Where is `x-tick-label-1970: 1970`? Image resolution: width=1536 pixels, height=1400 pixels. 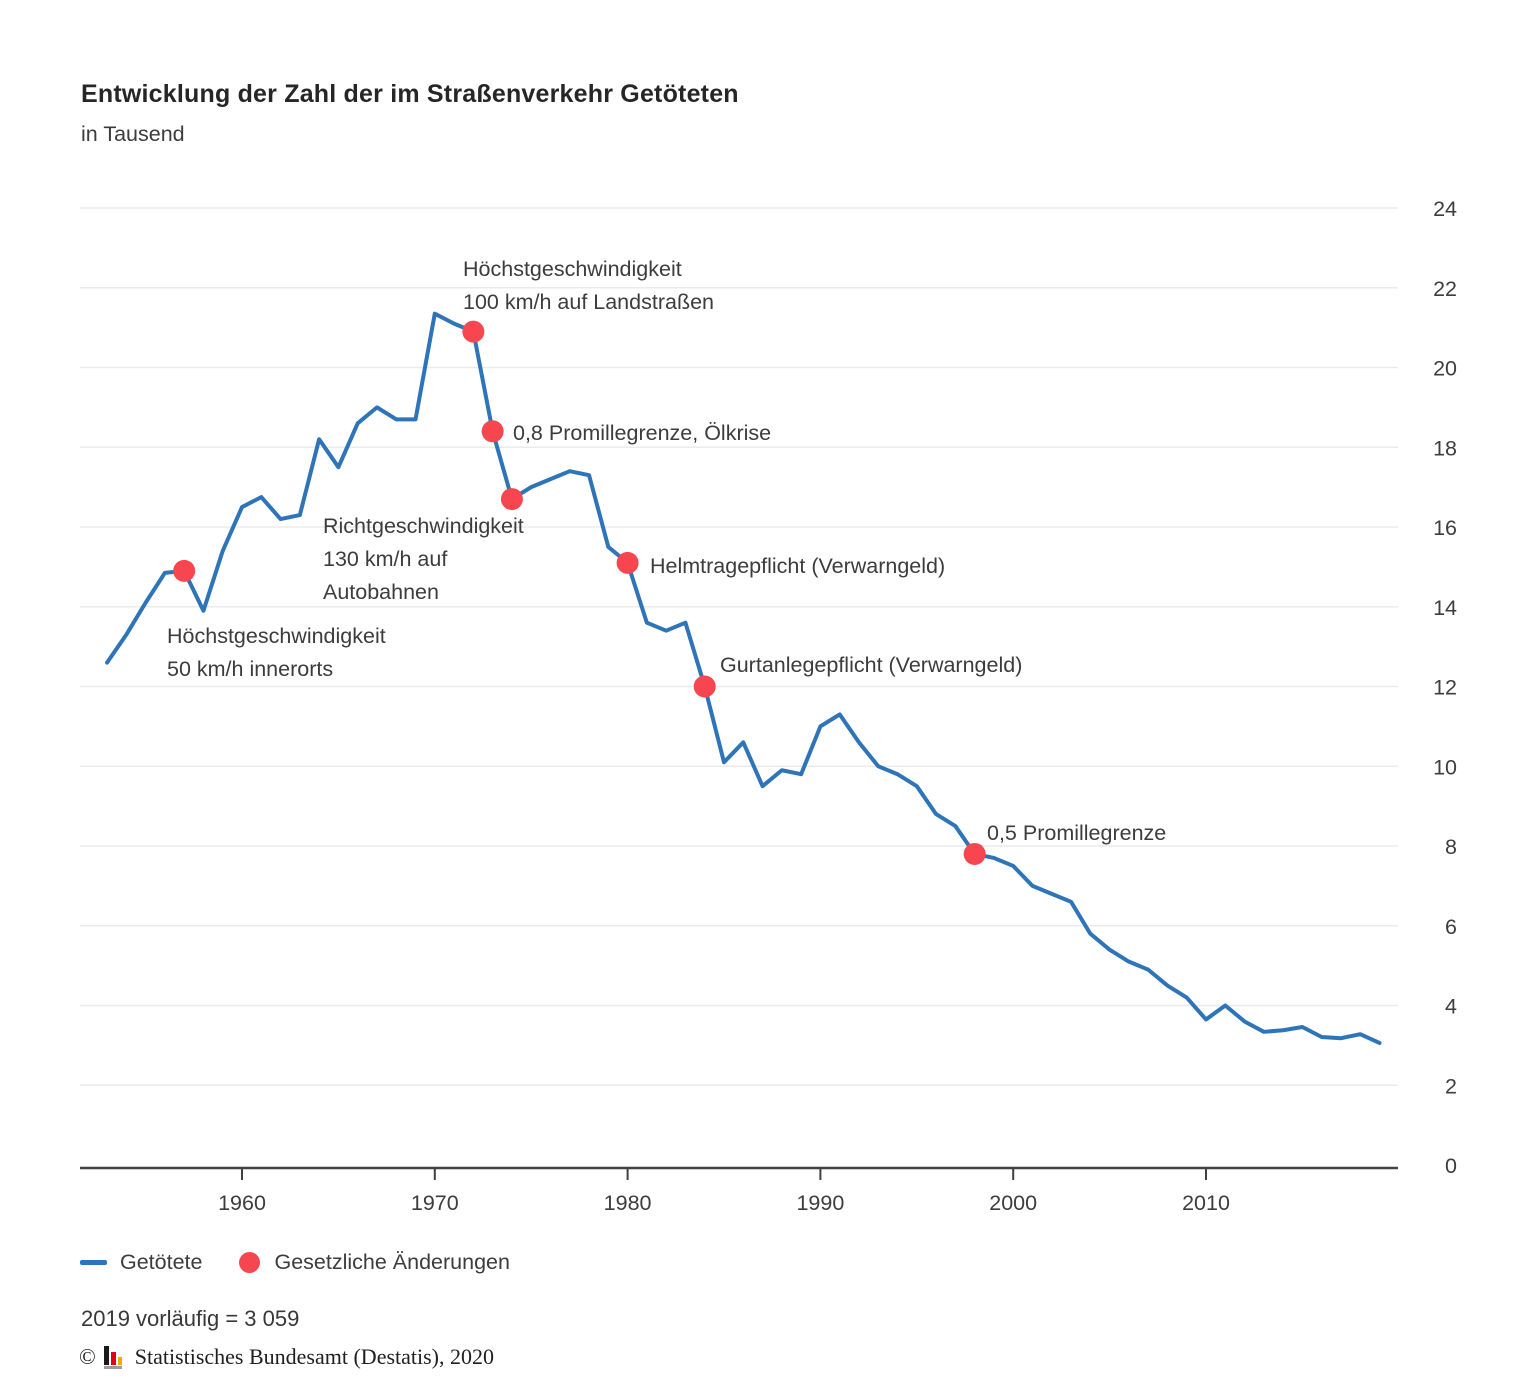
x-tick-label-1970: 1970 is located at coordinates (435, 1203).